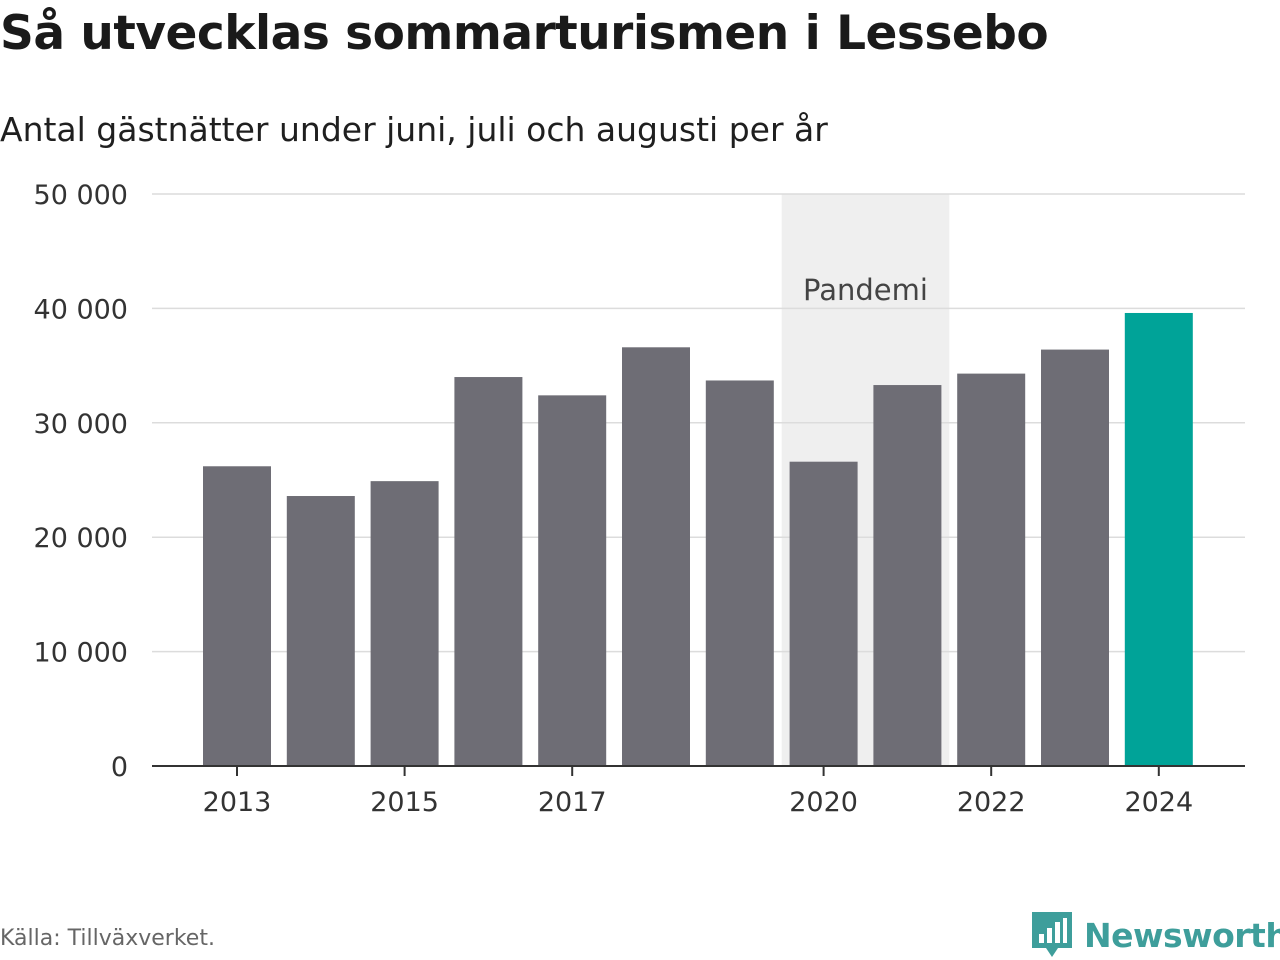  What do you see at coordinates (1182, 935) in the screenshot?
I see `logo-text: Newsworthy` at bounding box center [1182, 935].